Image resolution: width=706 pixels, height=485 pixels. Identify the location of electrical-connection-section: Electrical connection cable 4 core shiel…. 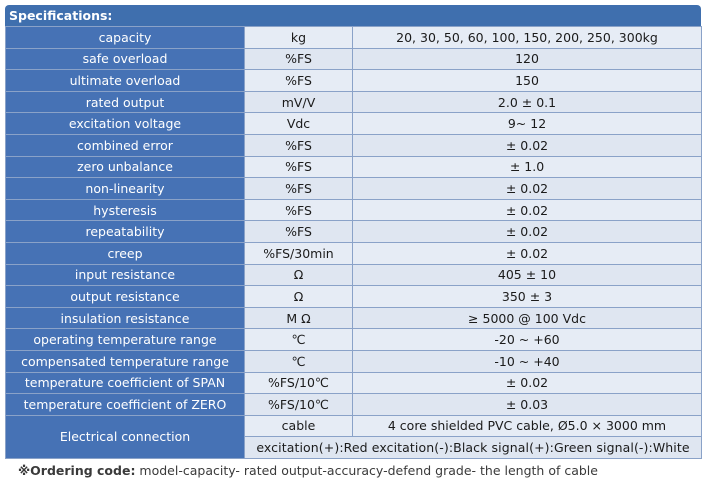
(353, 436).